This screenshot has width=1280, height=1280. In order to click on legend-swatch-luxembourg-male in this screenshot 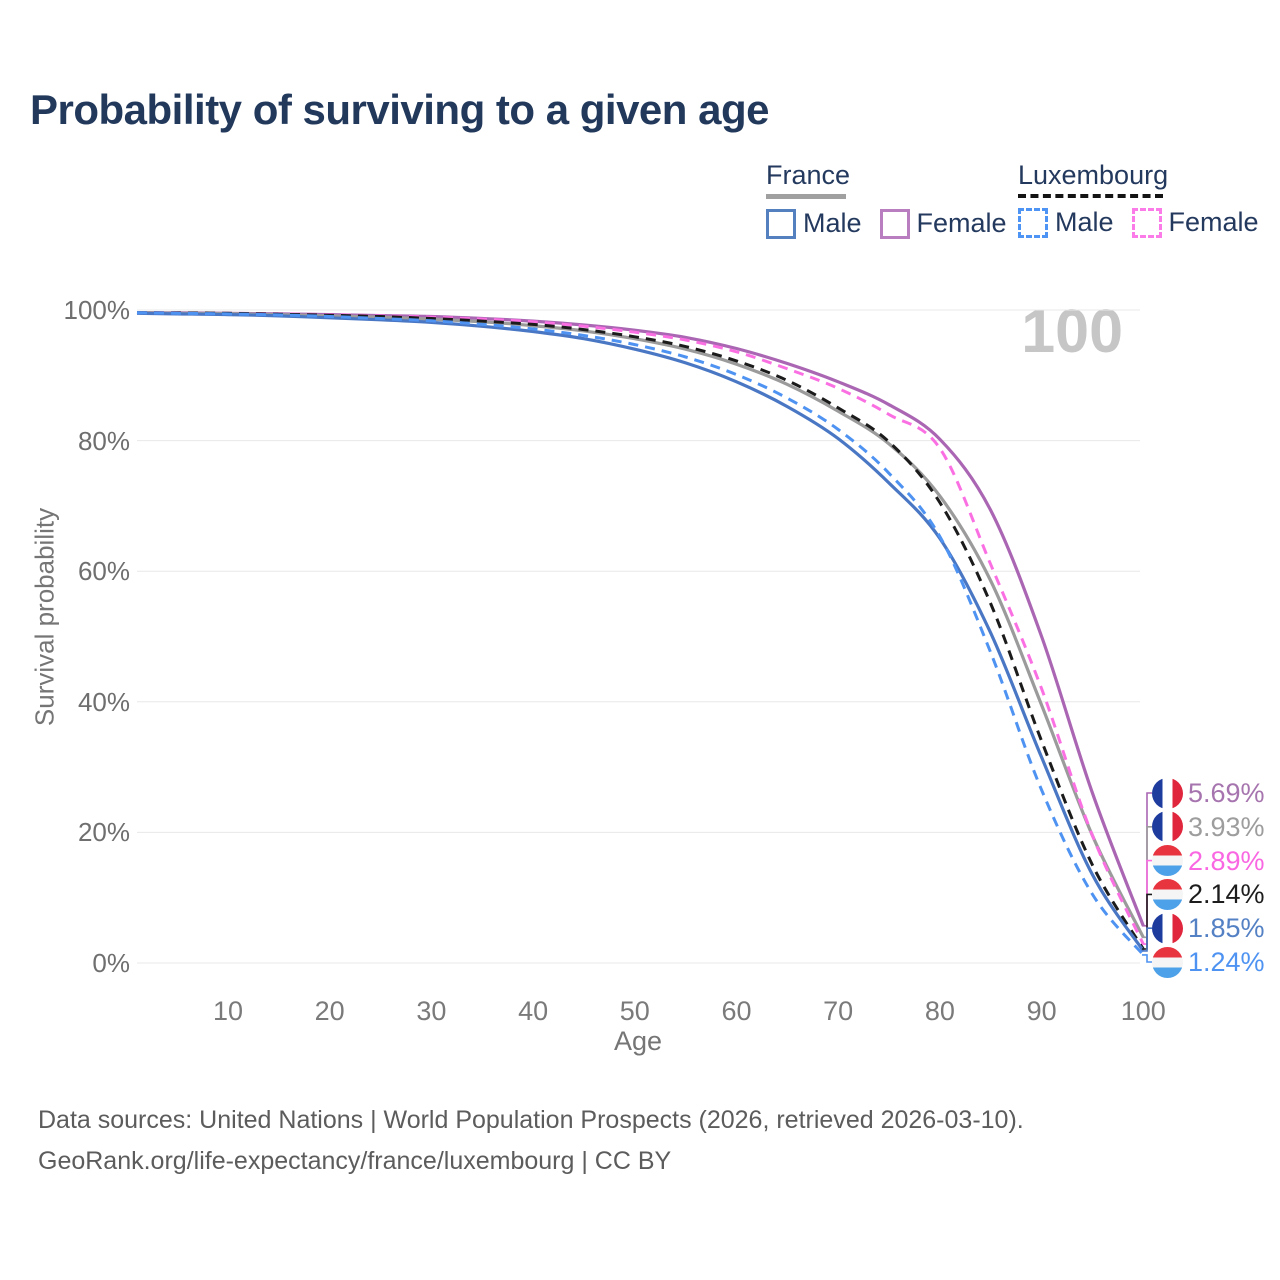, I will do `click(1033, 222)`.